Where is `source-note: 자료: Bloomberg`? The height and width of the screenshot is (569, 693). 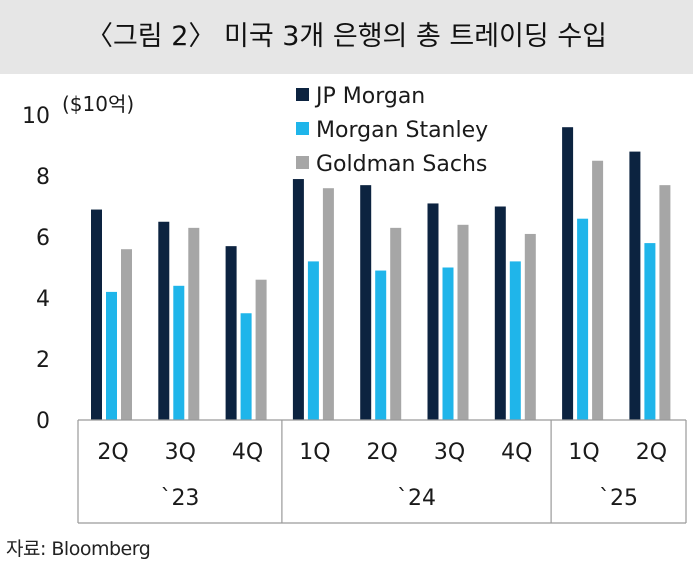
source-note: 자료: Bloomberg is located at coordinates (78, 549).